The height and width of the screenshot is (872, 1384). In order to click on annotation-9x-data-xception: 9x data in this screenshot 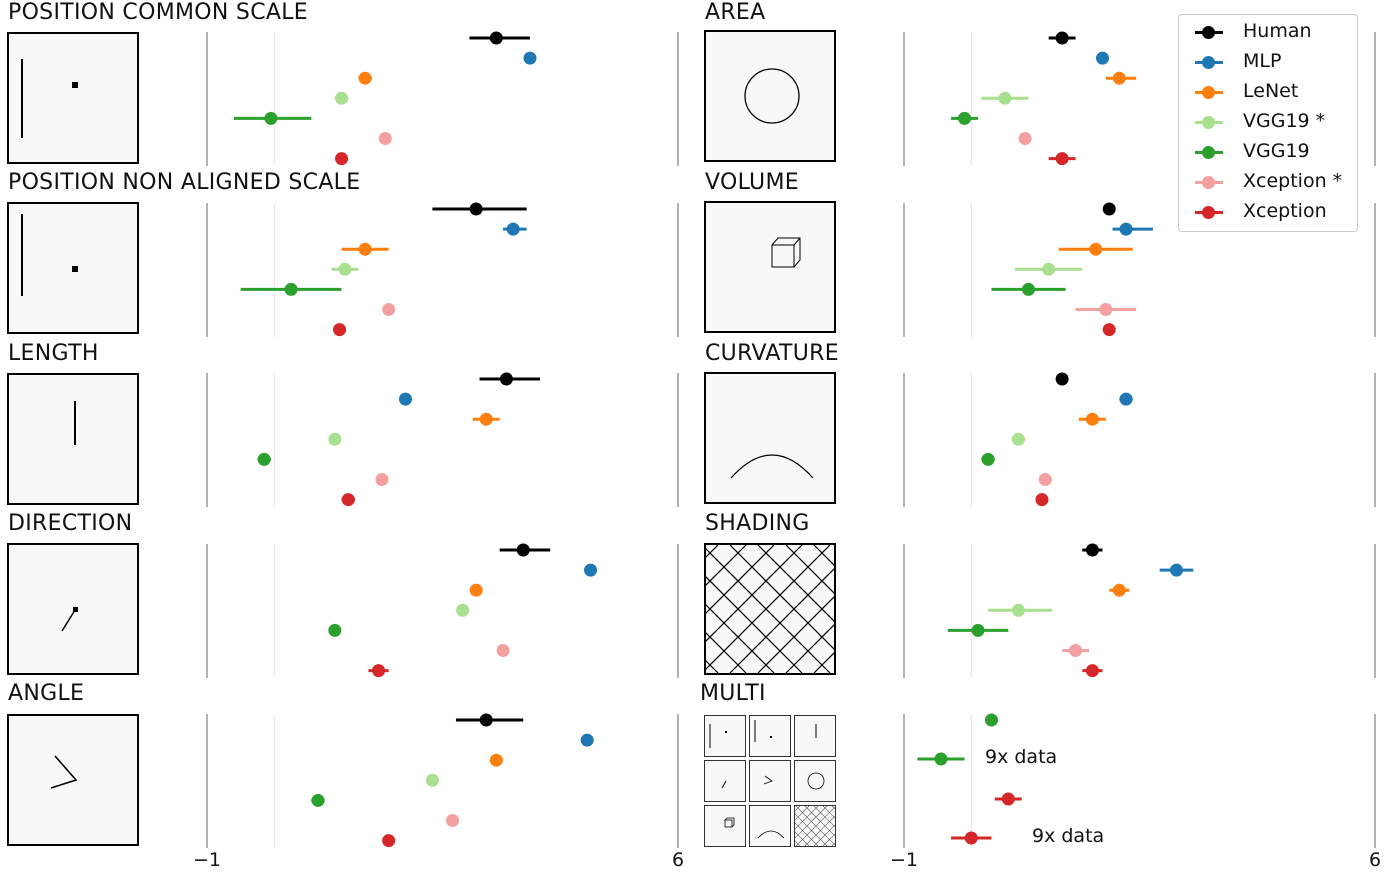, I will do `click(1068, 836)`.